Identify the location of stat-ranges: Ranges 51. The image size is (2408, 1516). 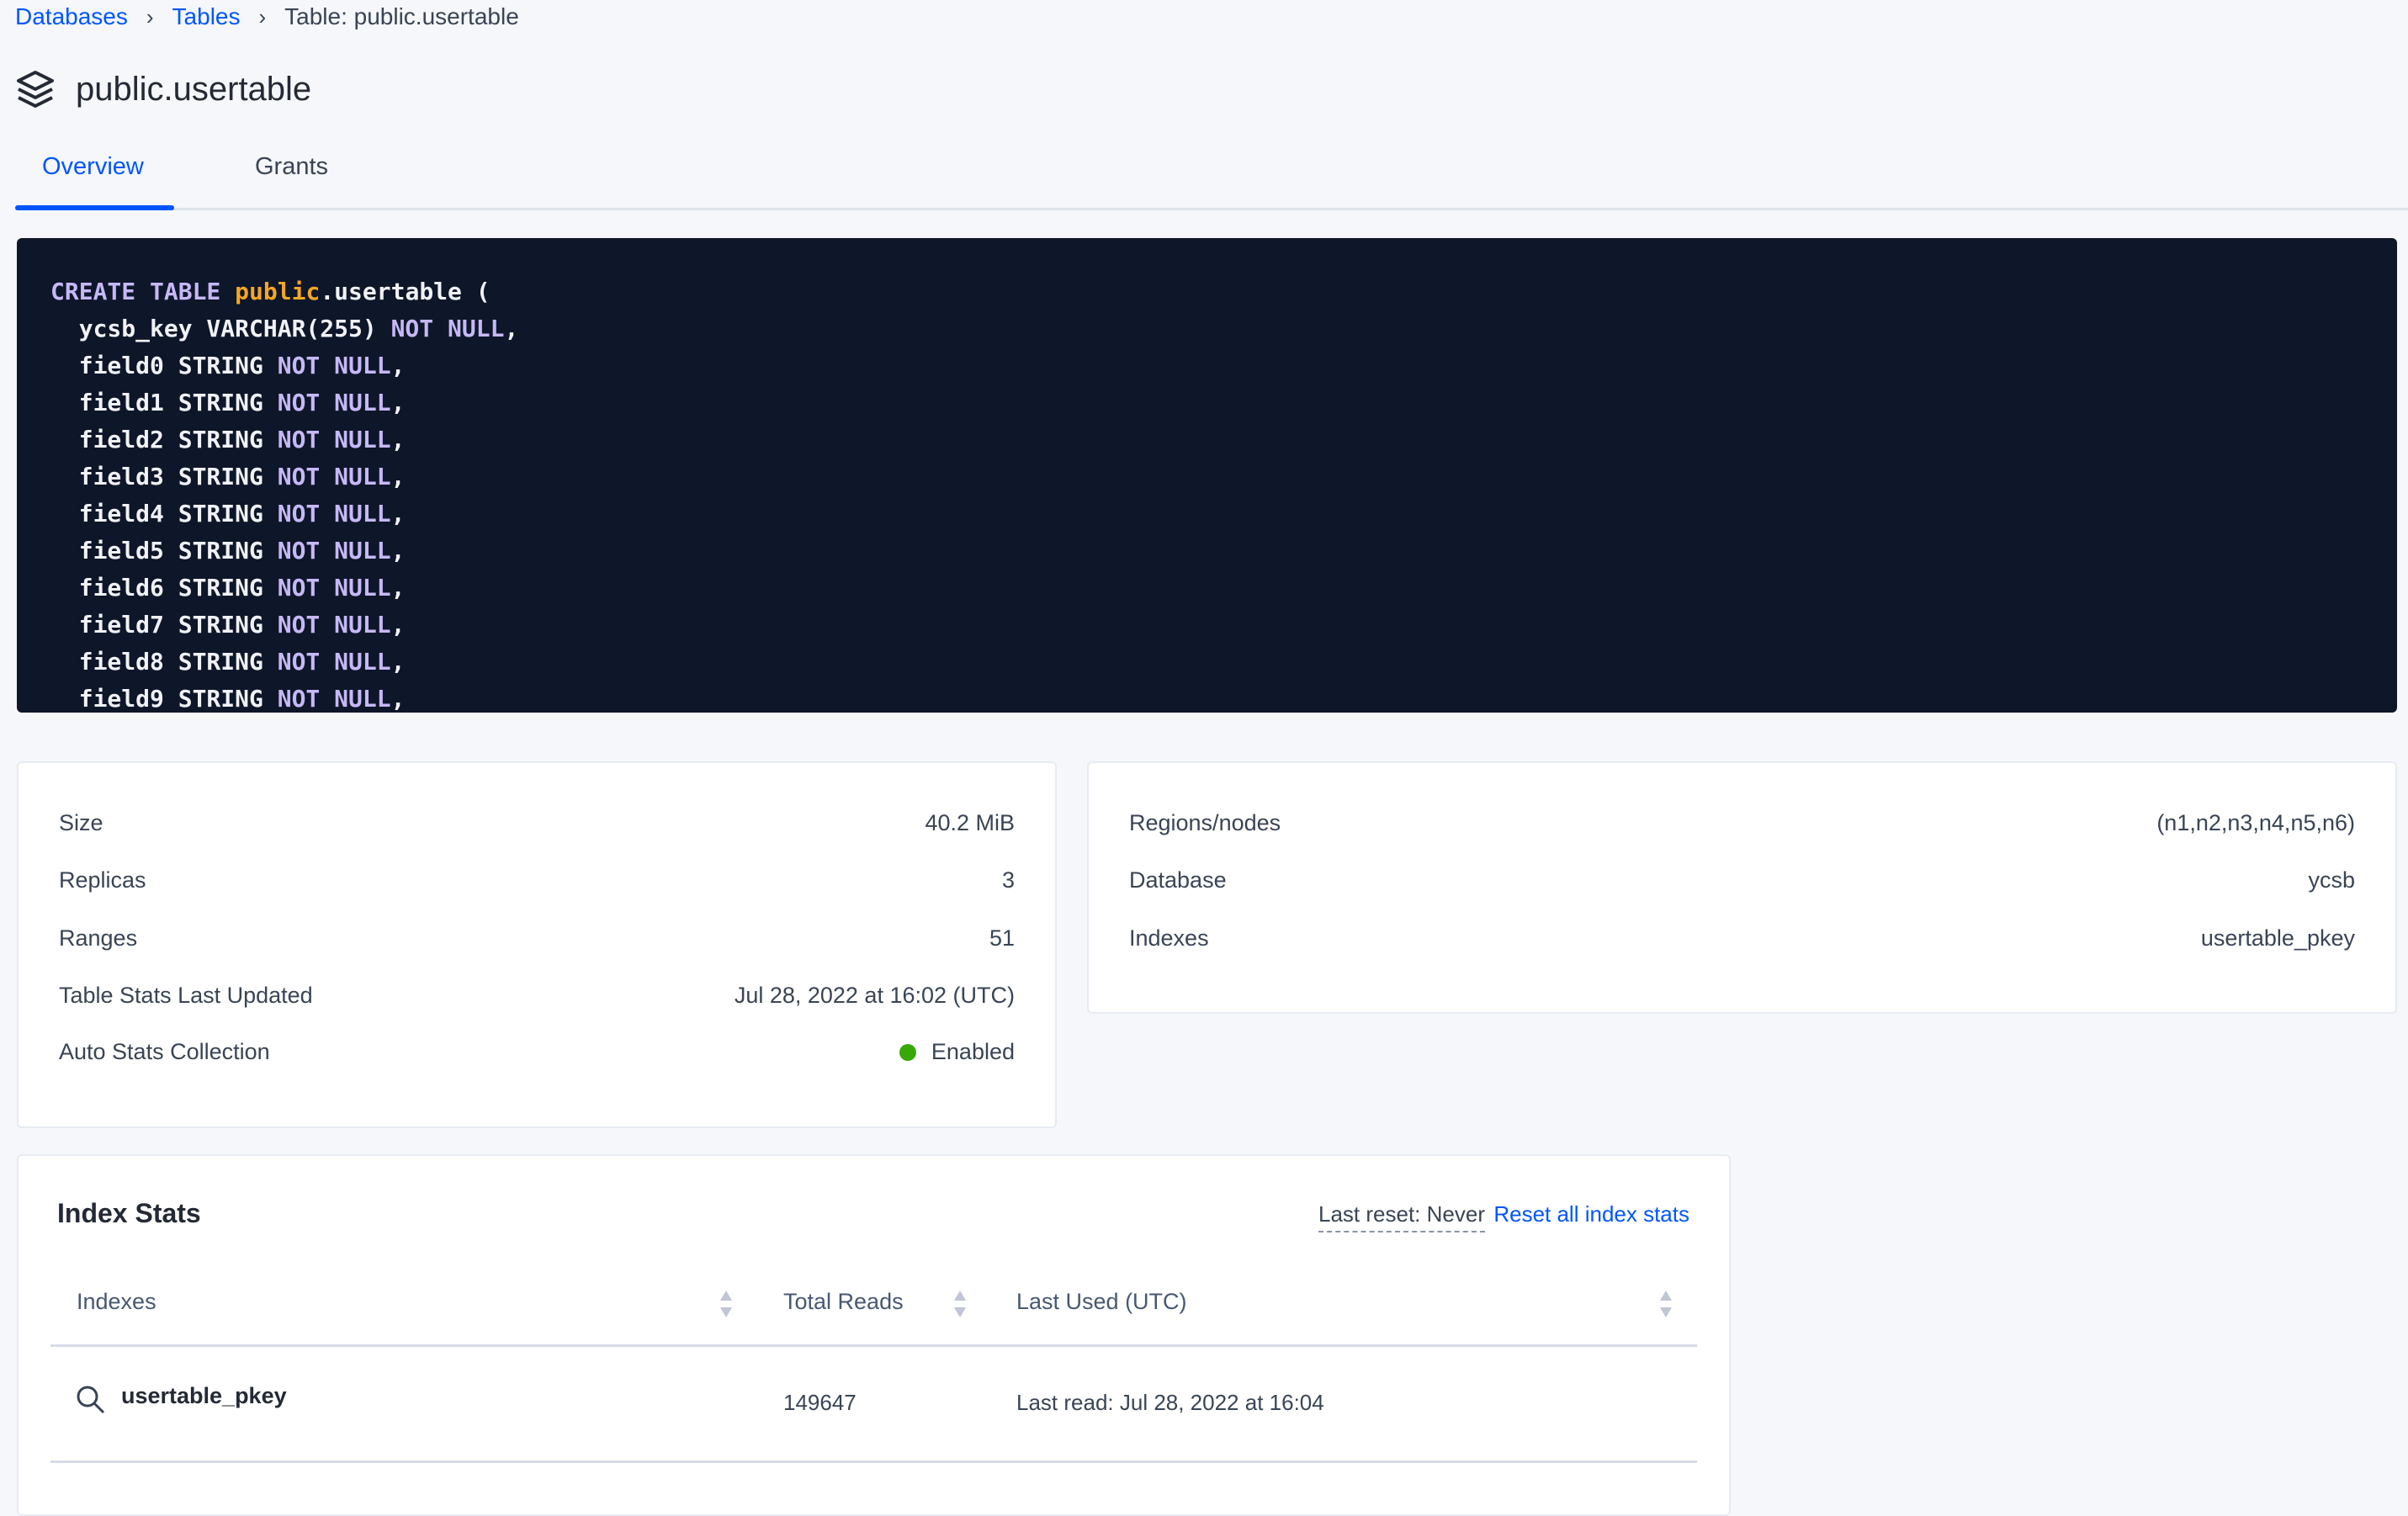
(537, 938).